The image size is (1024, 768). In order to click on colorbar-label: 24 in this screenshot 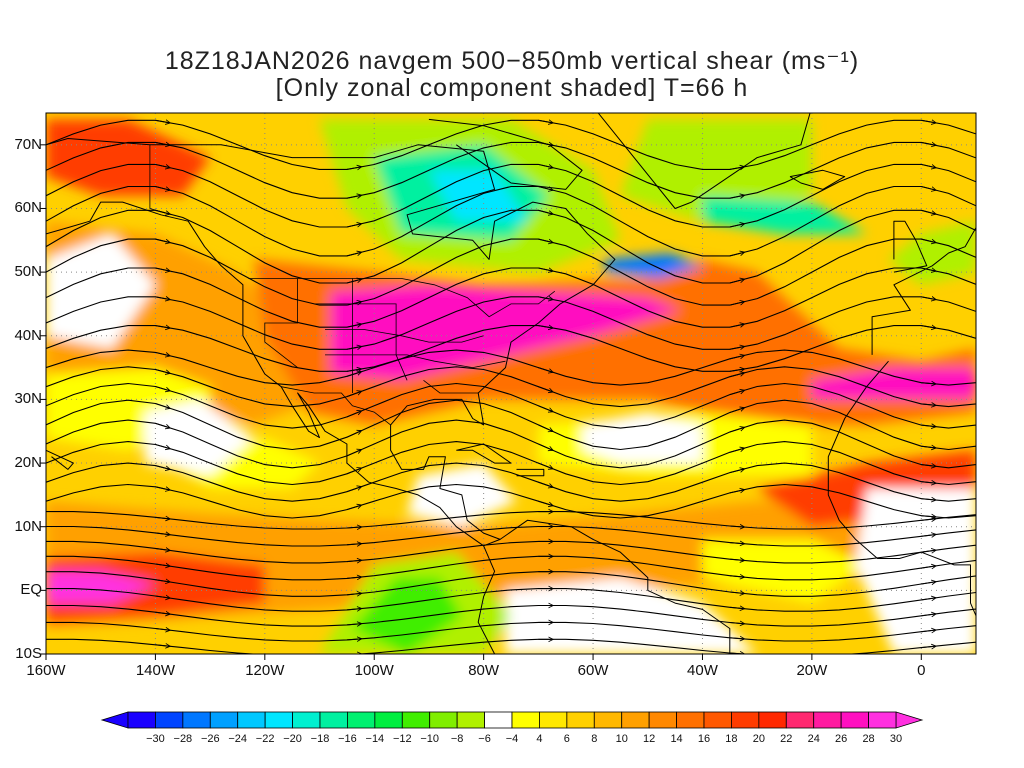, I will do `click(814, 739)`.